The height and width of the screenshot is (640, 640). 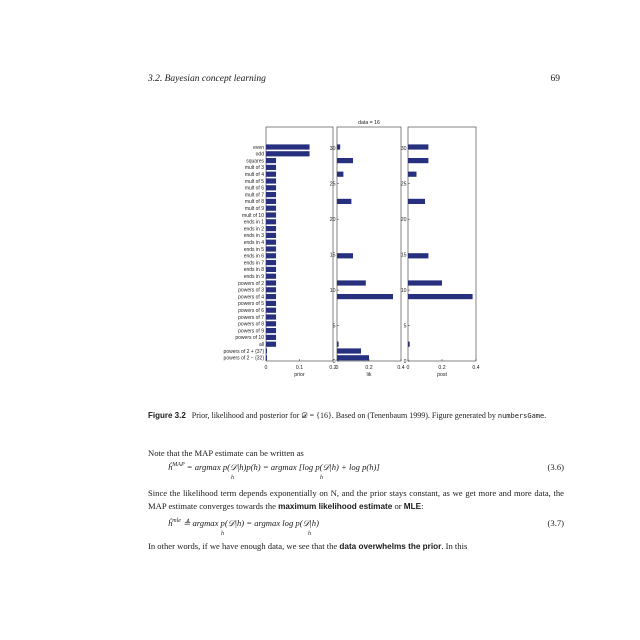 I want to click on xaxis-label-lik: lik, so click(x=369, y=375).